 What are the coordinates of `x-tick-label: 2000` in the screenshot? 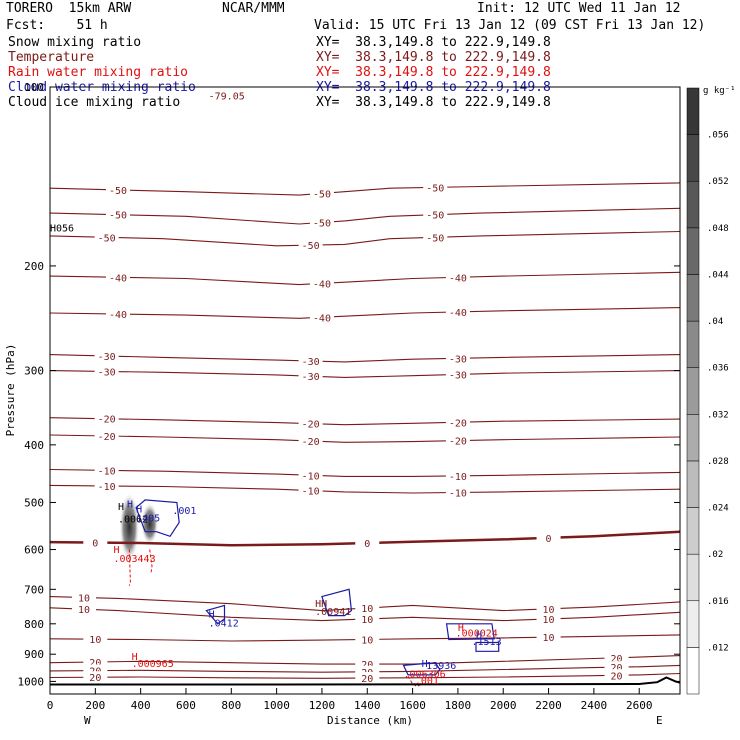 It's located at (503, 705).